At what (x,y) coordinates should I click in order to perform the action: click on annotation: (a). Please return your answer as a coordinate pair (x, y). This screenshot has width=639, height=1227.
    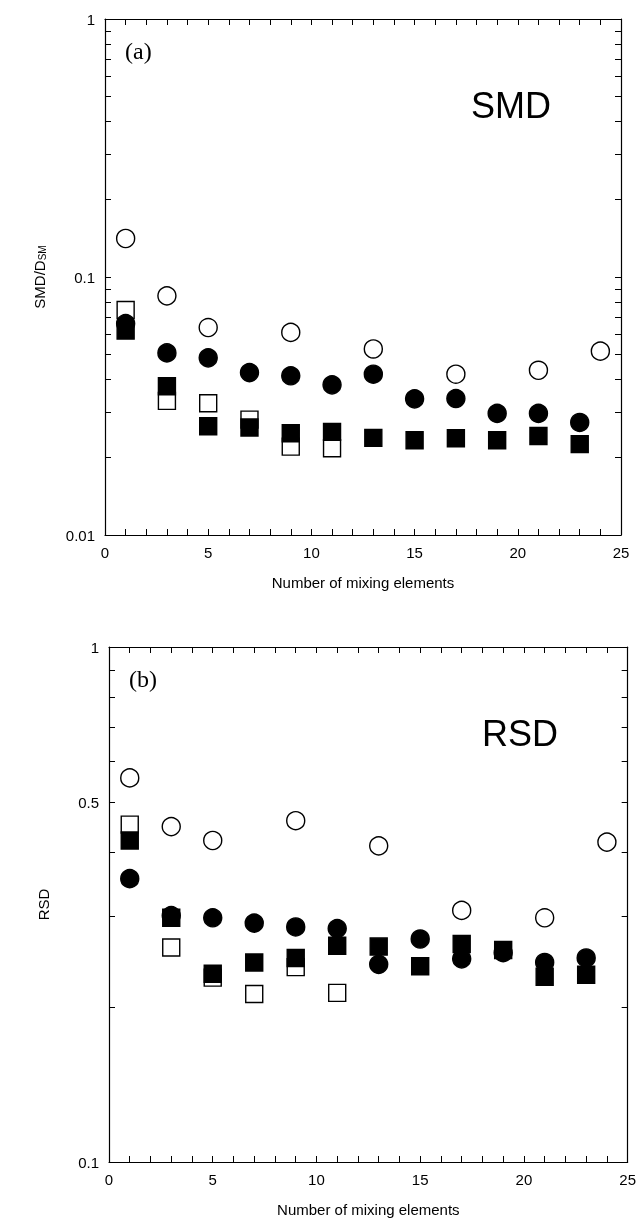
    Looking at the image, I should click on (138, 51).